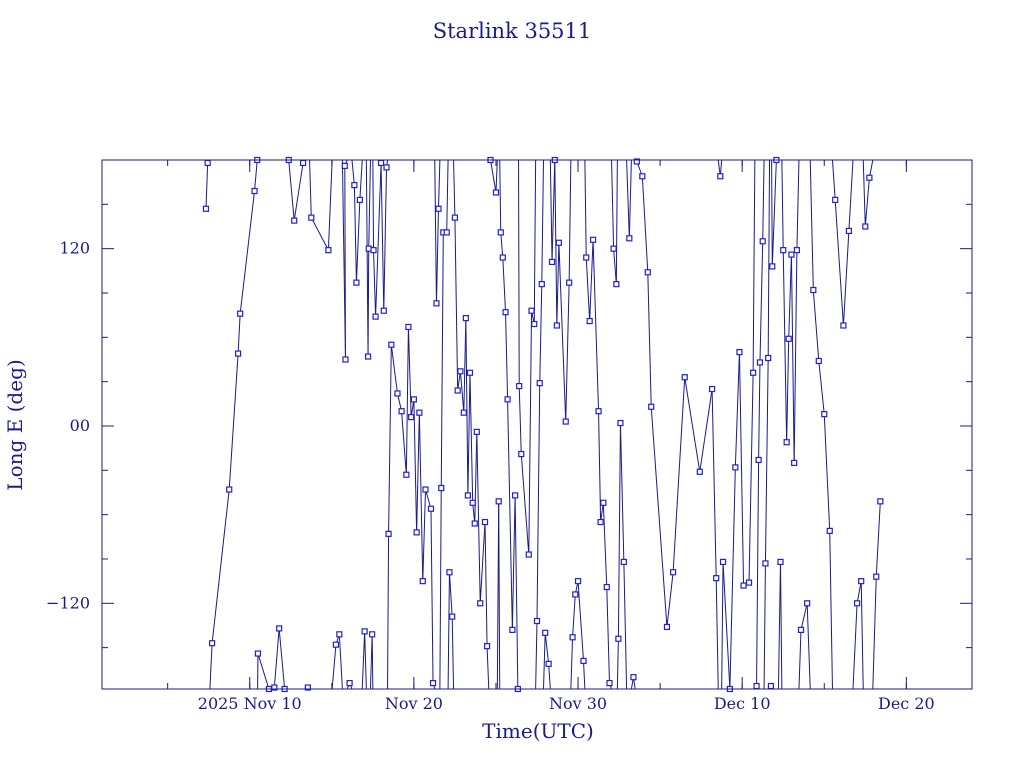  What do you see at coordinates (512, 31) in the screenshot?
I see `chart-title: Starlink 35511` at bounding box center [512, 31].